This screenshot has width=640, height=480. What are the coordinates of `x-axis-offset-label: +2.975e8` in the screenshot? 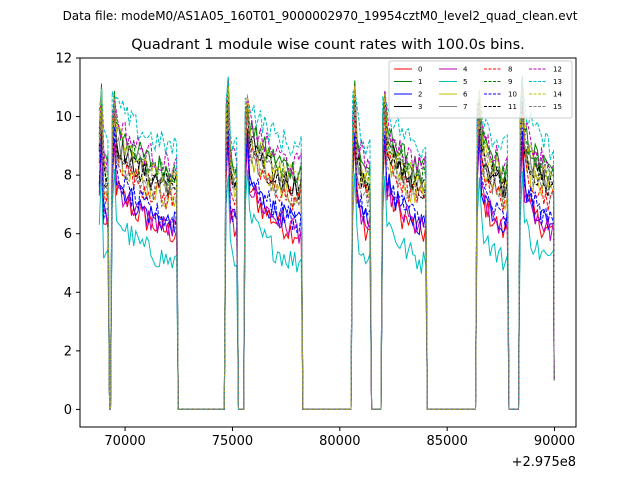 It's located at (544, 462).